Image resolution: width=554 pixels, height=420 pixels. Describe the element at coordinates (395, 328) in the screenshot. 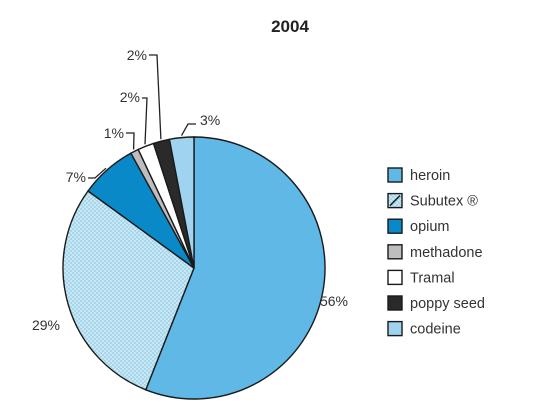

I see `legend-swatch-codeine` at that location.